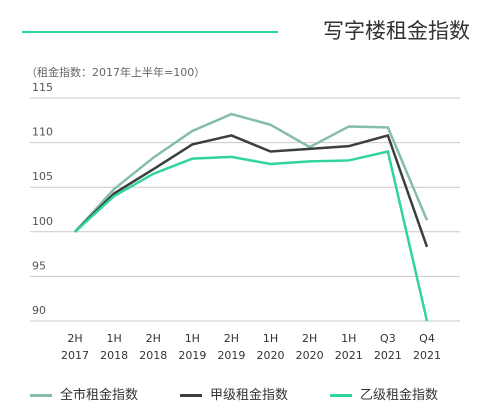 Image resolution: width=500 pixels, height=416 pixels. What do you see at coordinates (42, 132) in the screenshot?
I see `y-tick-label: 110` at bounding box center [42, 132].